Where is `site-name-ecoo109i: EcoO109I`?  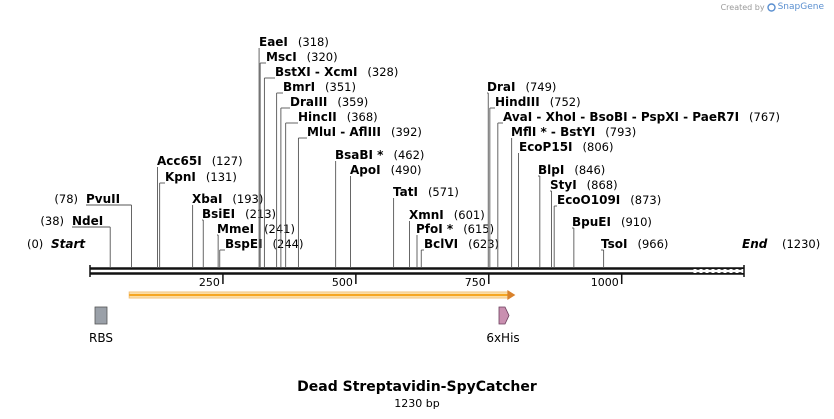 site-name-ecoo109i: EcoO109I is located at coordinates (588, 200).